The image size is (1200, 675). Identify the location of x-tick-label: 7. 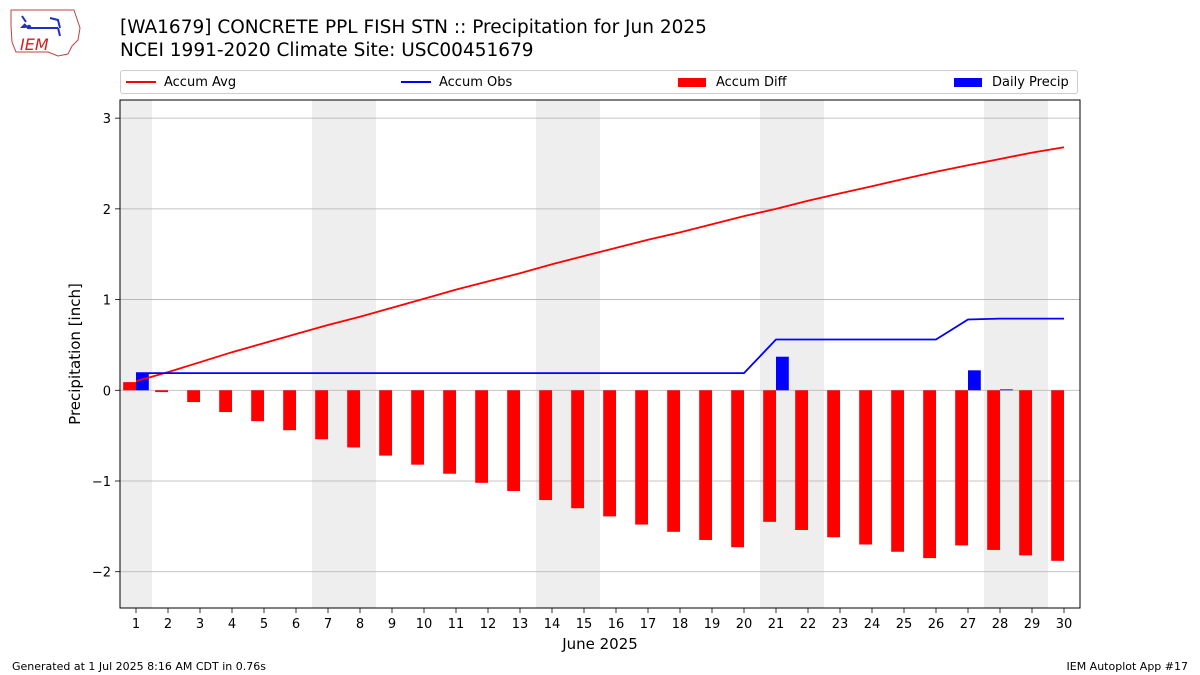
(328, 624).